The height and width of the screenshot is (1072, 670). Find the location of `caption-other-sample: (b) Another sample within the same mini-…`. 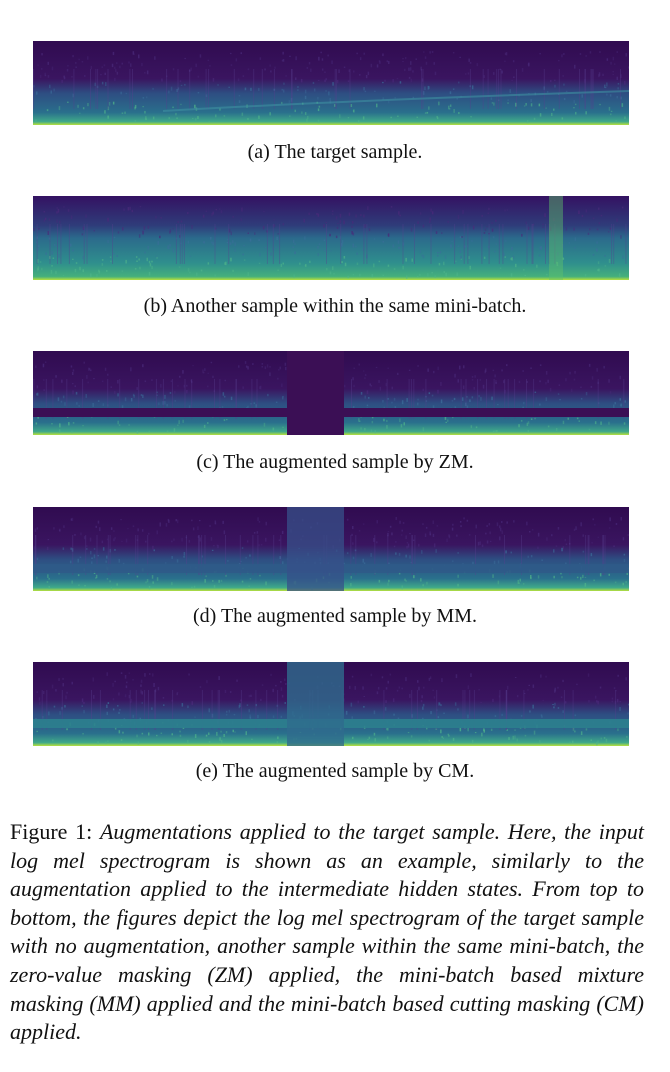

caption-other-sample: (b) Another sample within the same mini-… is located at coordinates (335, 306).